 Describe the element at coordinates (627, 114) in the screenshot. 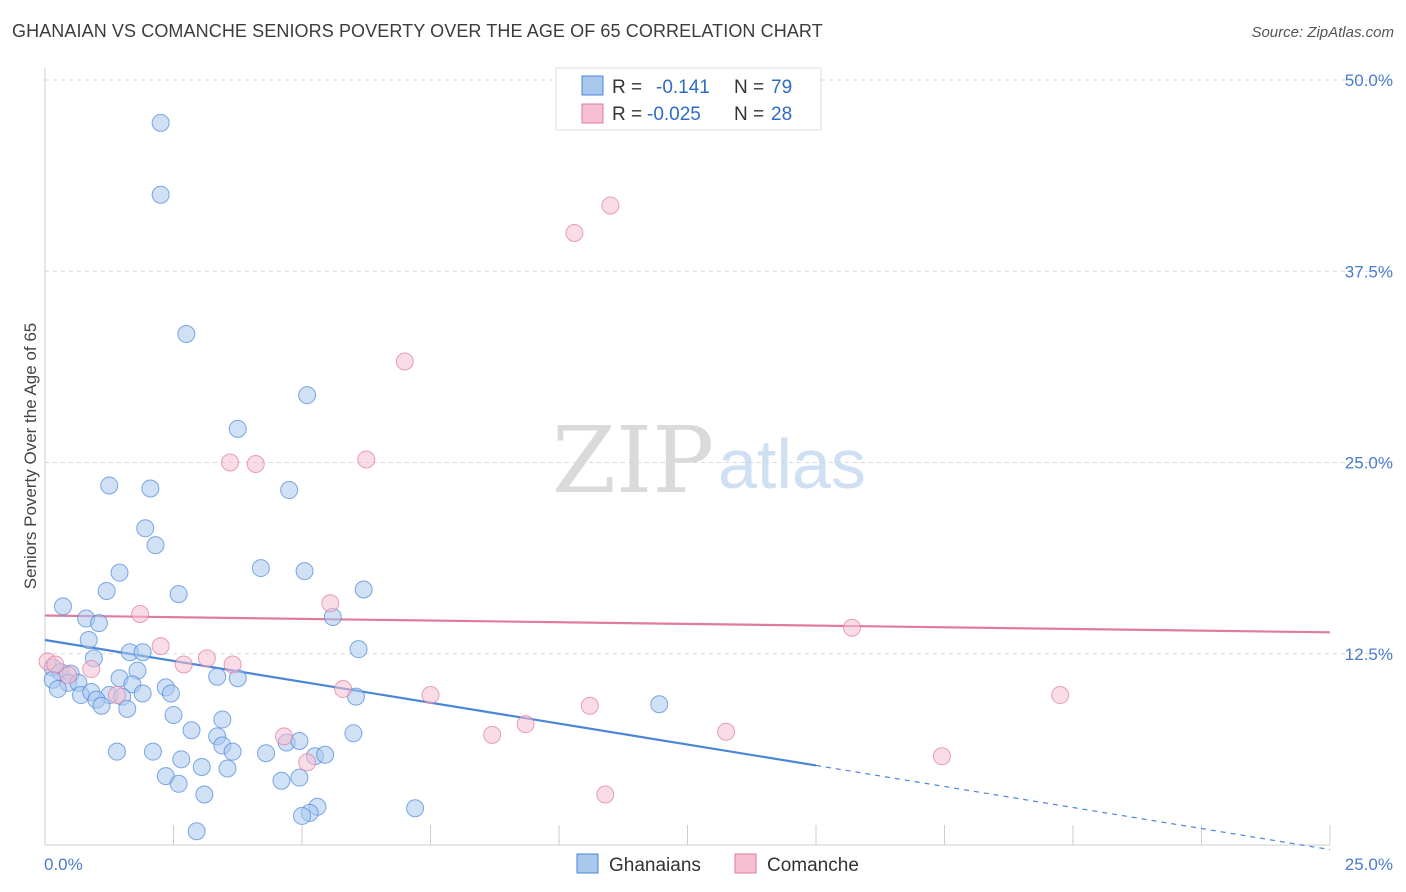

I see `legend-r-label-2: R =` at that location.